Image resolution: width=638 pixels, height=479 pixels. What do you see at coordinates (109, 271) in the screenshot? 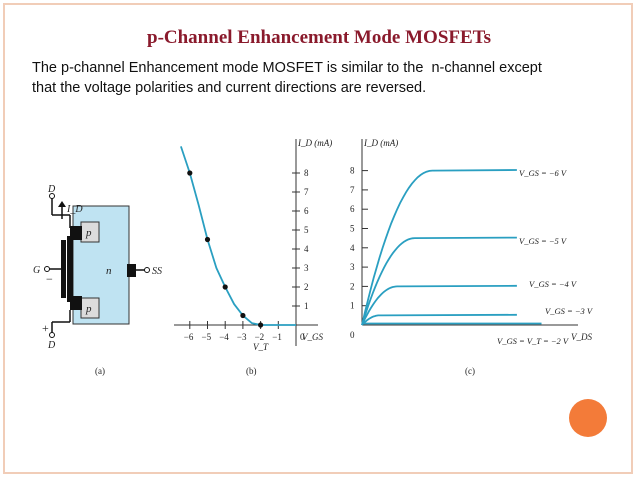
I see `n-label: n` at bounding box center [109, 271].